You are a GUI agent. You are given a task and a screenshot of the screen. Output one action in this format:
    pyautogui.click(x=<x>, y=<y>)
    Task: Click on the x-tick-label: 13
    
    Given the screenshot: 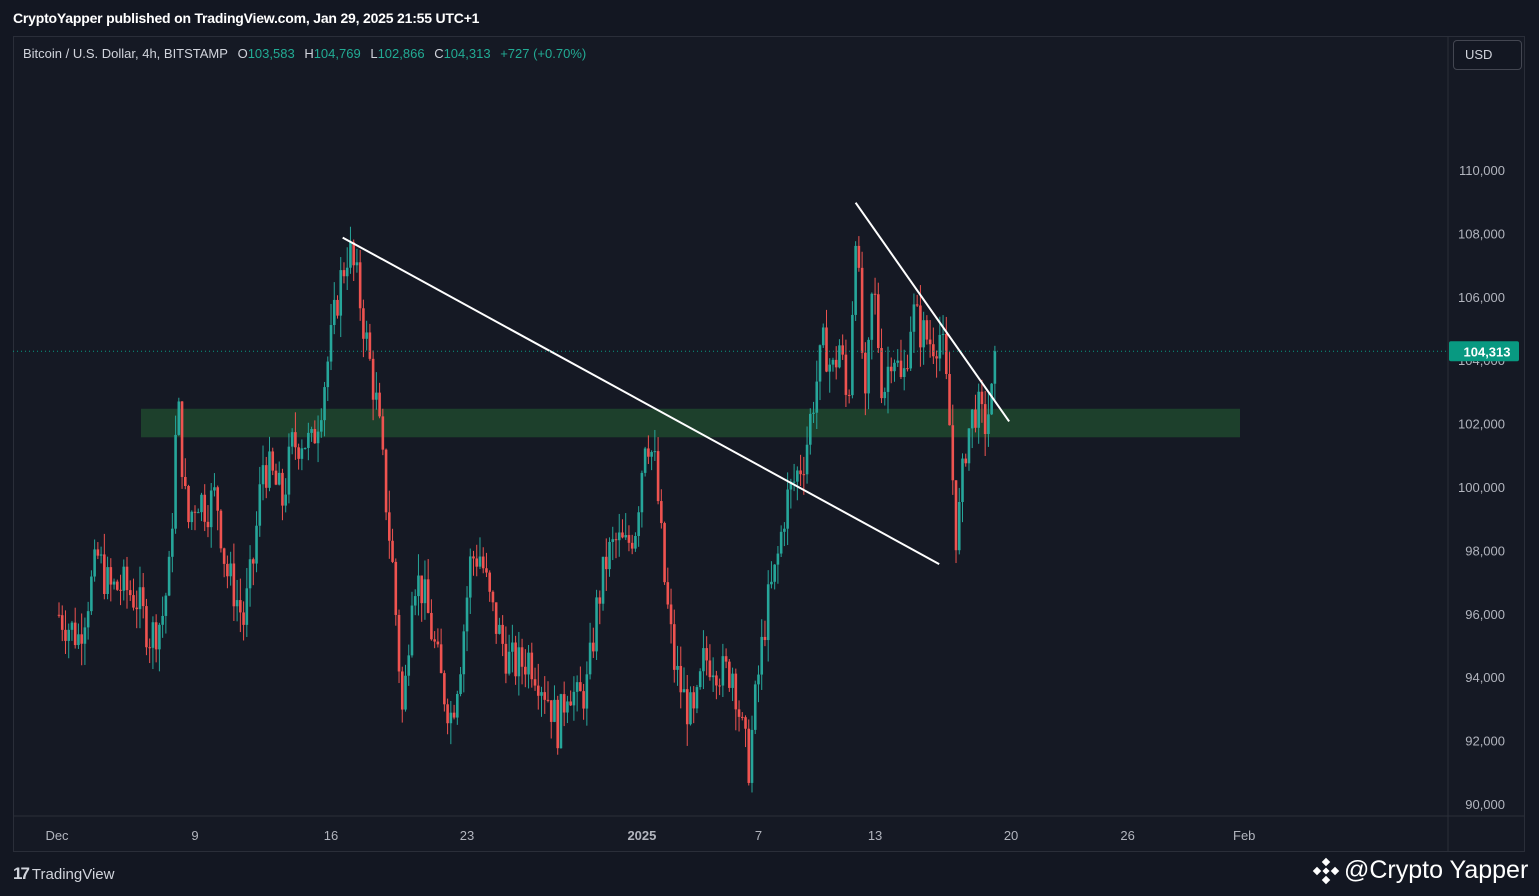 What is the action you would take?
    pyautogui.click(x=875, y=835)
    